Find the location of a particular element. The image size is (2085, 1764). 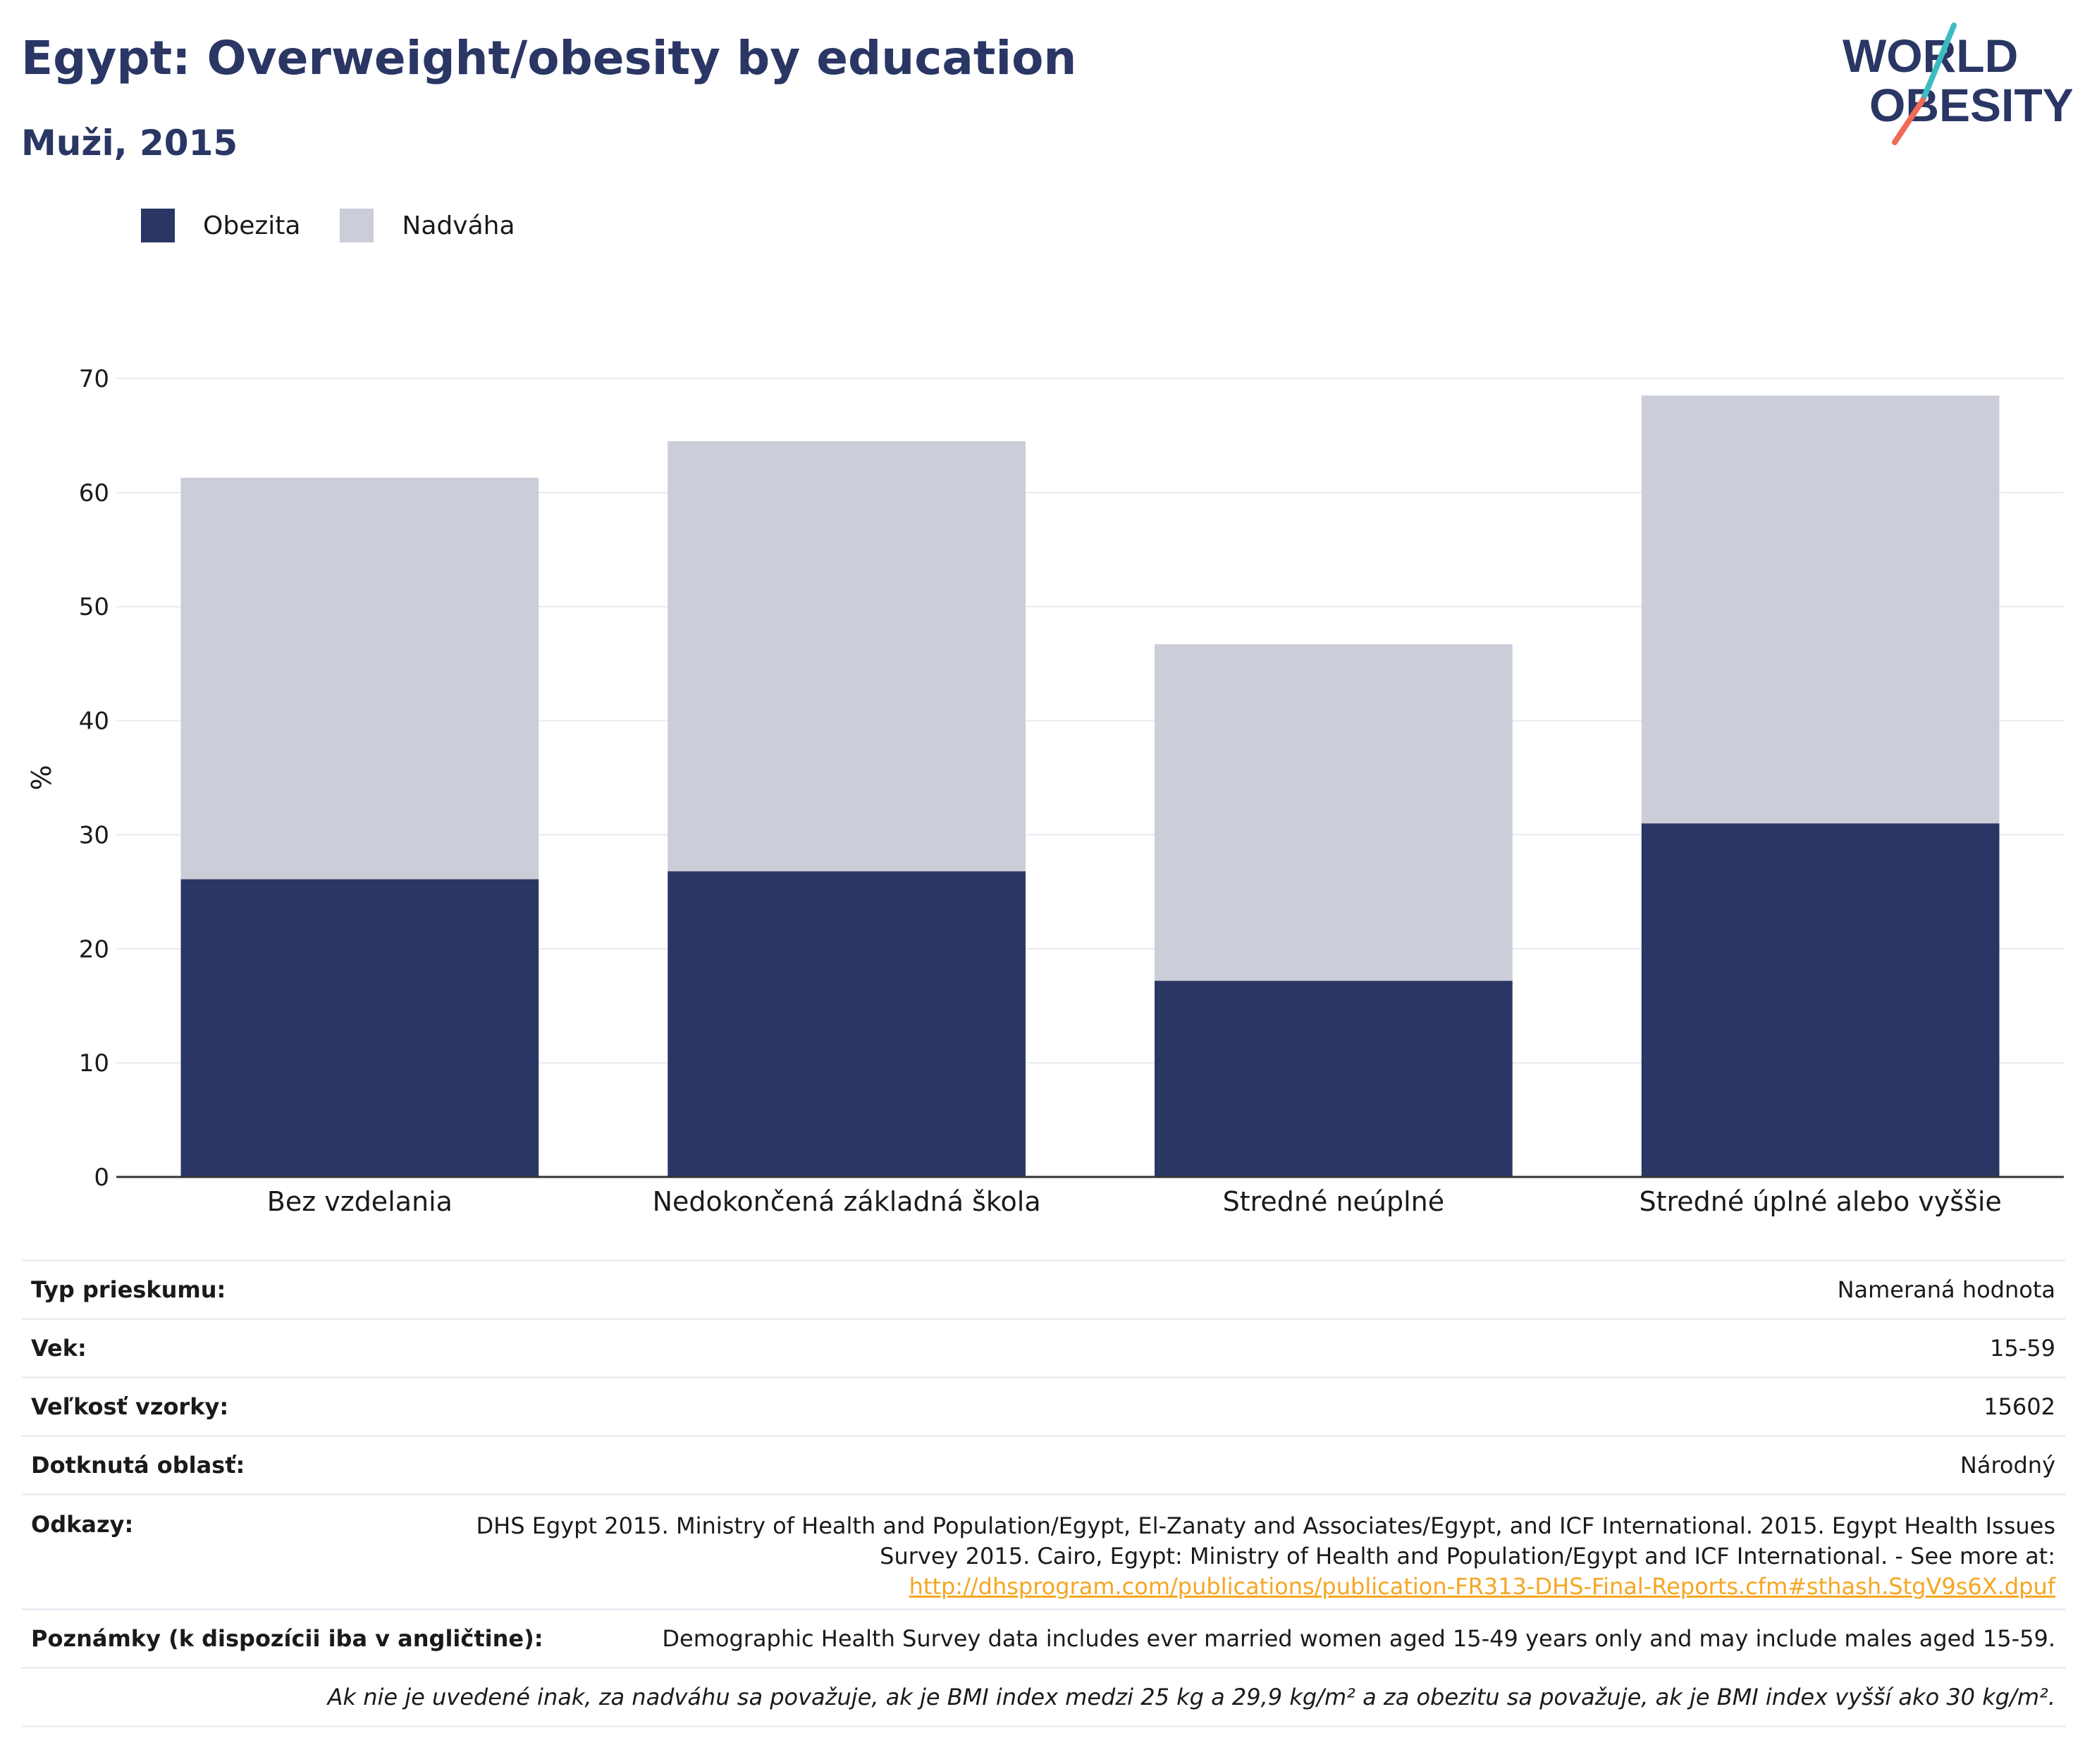

legend-swatch-overweight is located at coordinates (357, 225).